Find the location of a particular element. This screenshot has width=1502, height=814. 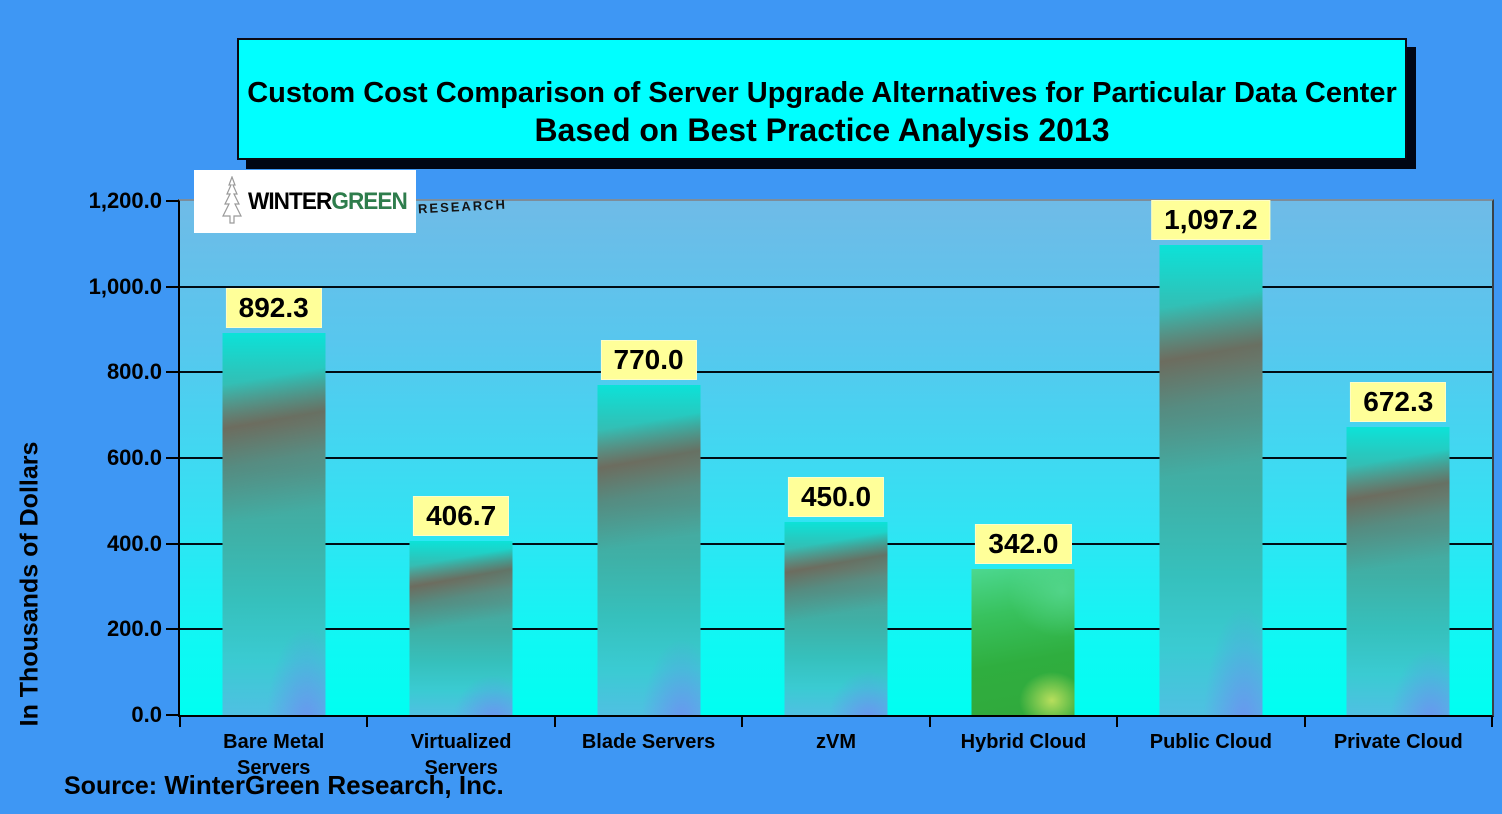

category-label-line: Public Cloud is located at coordinates (1210, 742).